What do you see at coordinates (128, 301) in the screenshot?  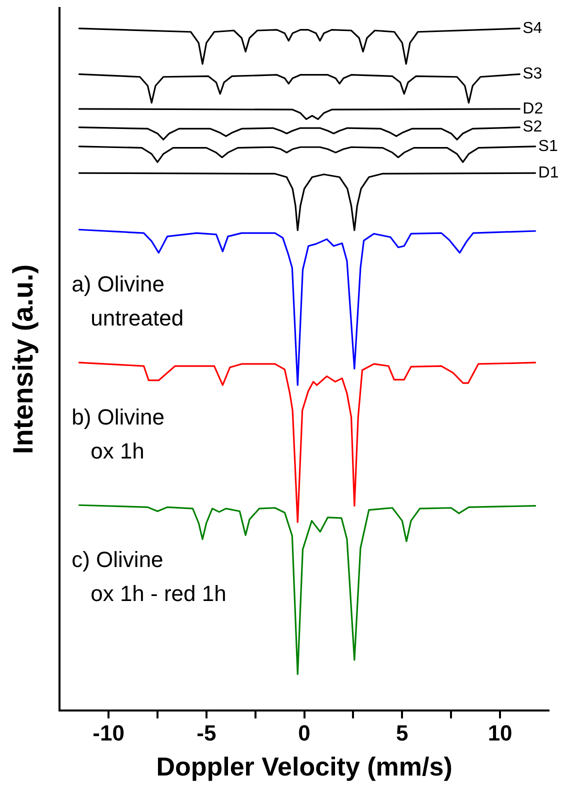 I see `series-label: a) Olivine untreated` at bounding box center [128, 301].